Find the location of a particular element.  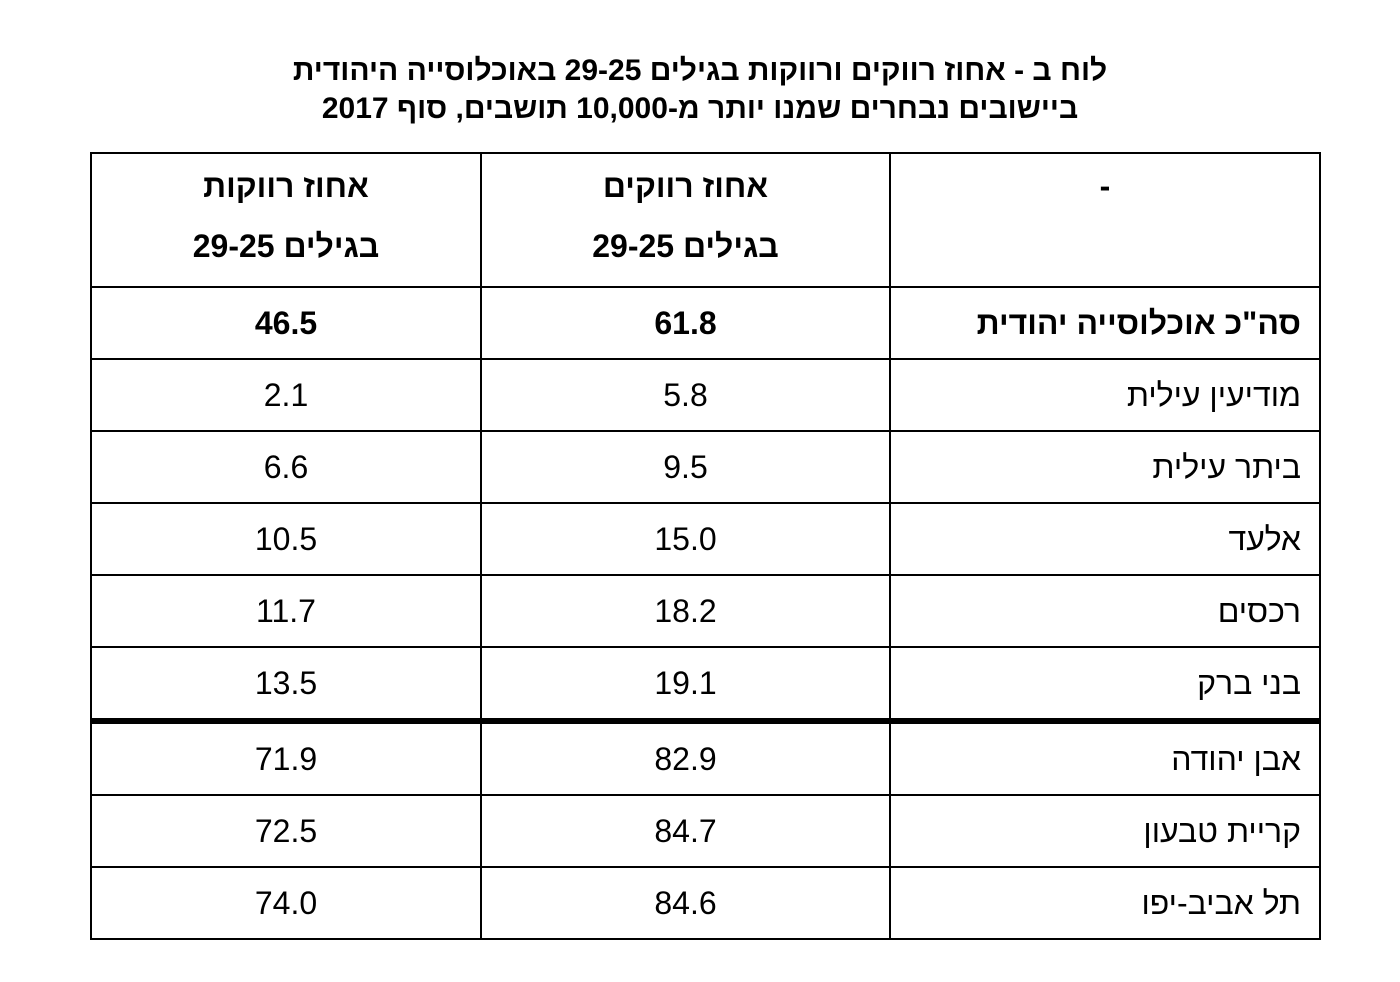

cell: 82.9 is located at coordinates (685, 758).